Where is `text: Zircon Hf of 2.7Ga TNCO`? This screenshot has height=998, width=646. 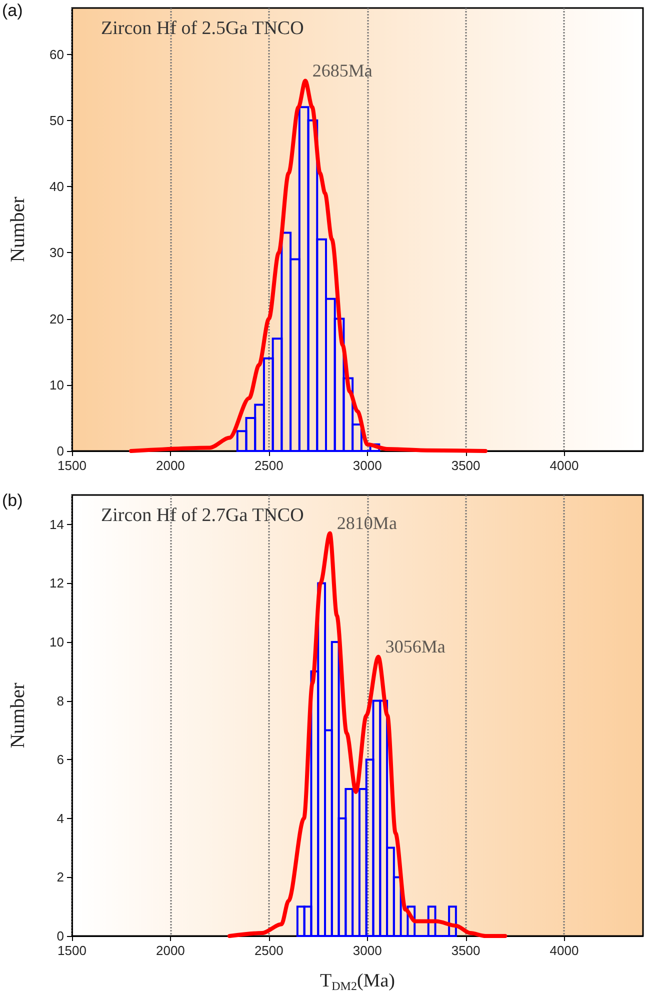 text: Zircon Hf of 2.7Ga TNCO is located at coordinates (202, 515).